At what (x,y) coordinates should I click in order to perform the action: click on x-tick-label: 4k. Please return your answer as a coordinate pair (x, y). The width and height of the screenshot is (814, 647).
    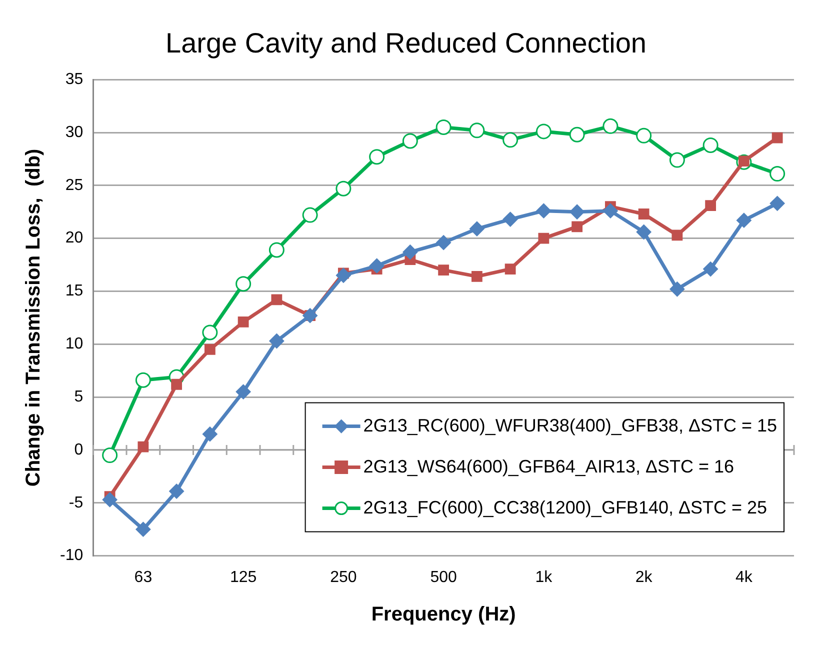
    Looking at the image, I should click on (744, 577).